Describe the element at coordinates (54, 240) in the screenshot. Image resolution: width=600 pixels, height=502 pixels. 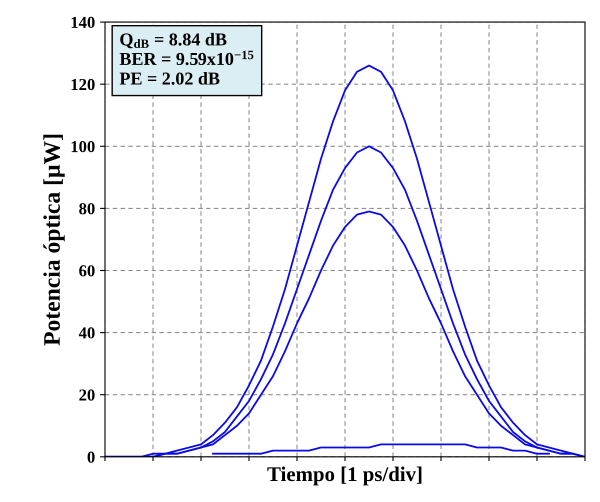
I see `y-axis-title: Potencia óptica [µW]` at that location.